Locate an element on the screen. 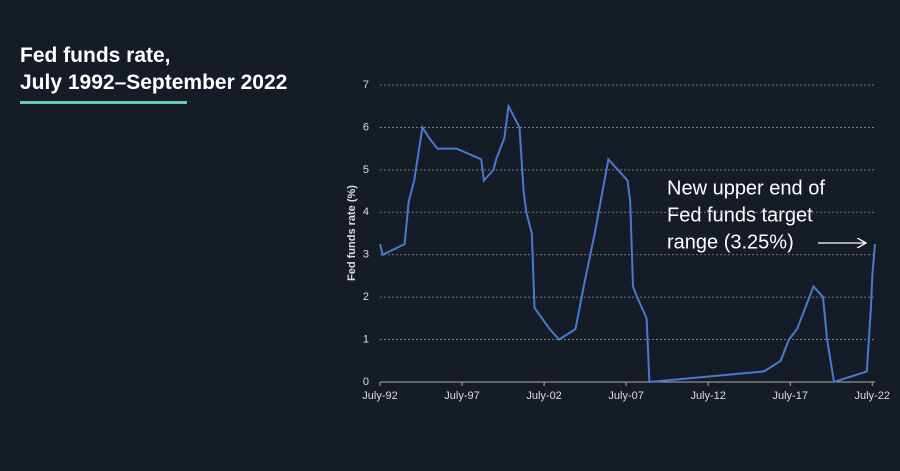 The image size is (900, 471). y-tick-label: 3 is located at coordinates (366, 255).